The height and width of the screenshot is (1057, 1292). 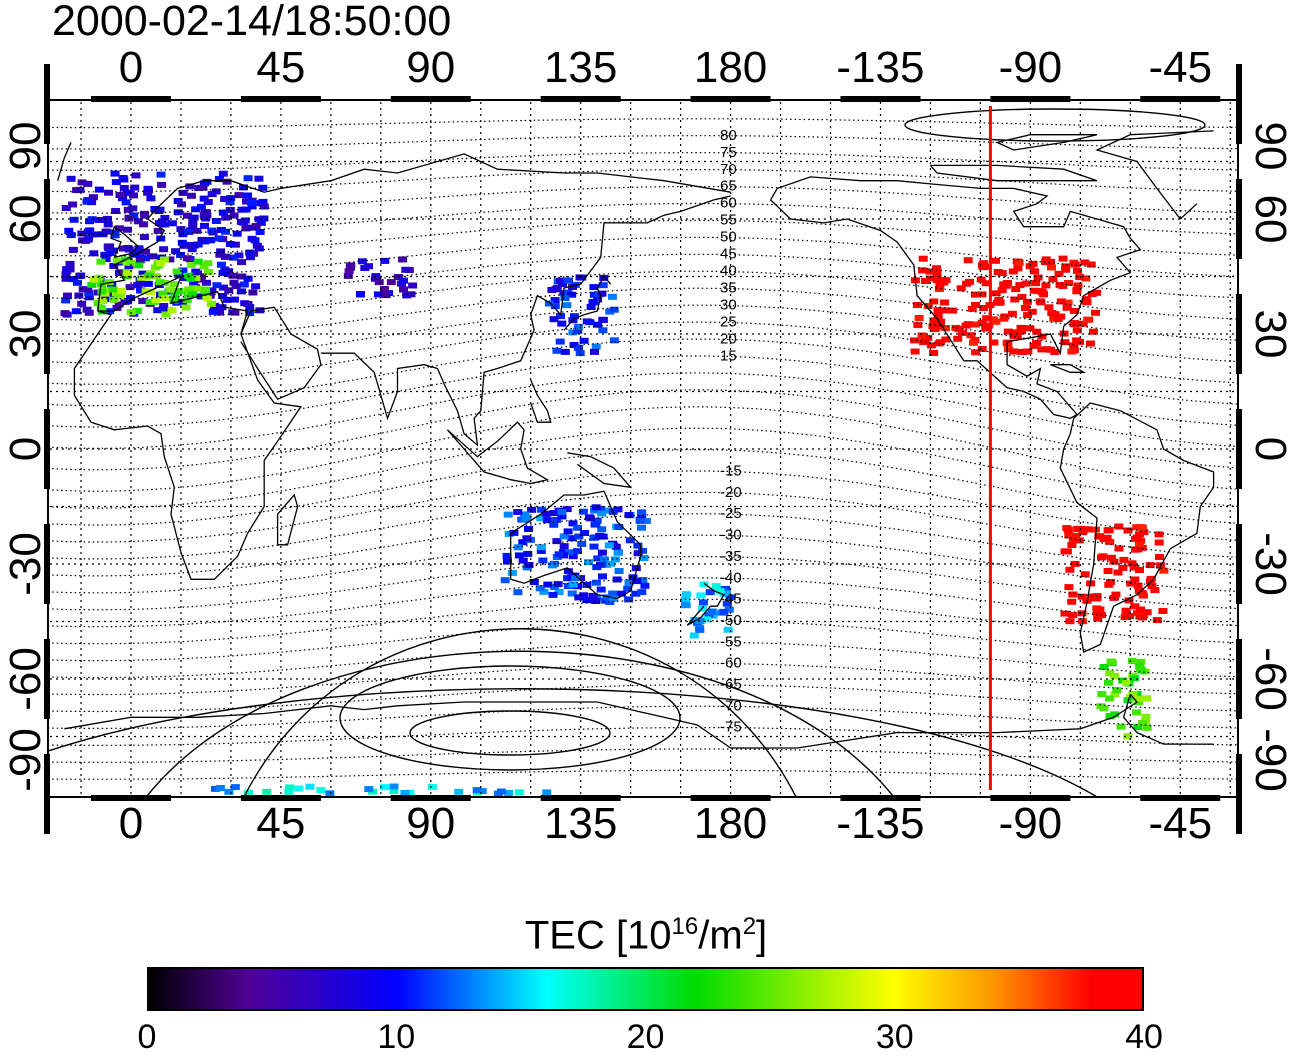 What do you see at coordinates (731, 663) in the screenshot?
I see `mlat-label: -60` at bounding box center [731, 663].